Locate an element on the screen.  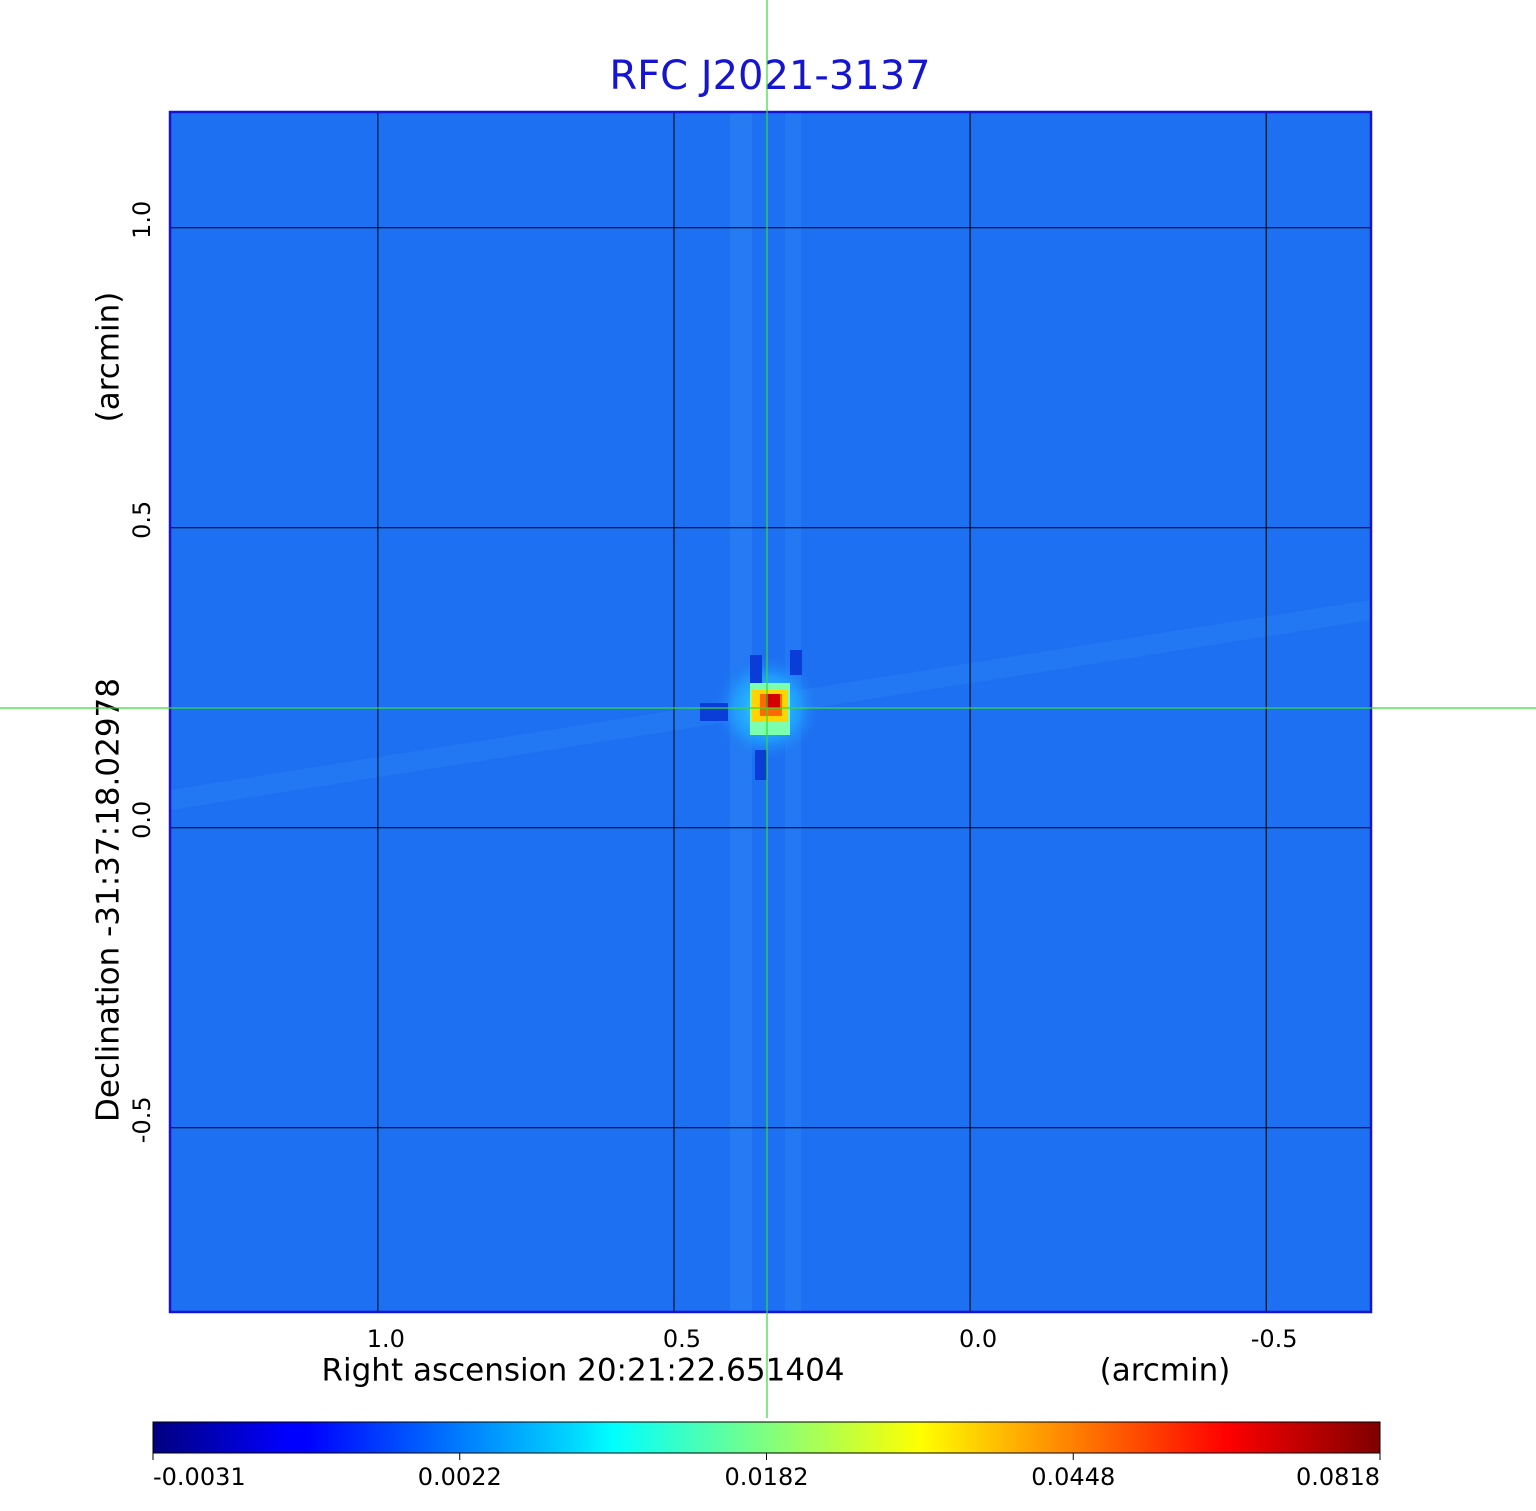
y-axis-unit: (arcmin) is located at coordinates (109, 357).